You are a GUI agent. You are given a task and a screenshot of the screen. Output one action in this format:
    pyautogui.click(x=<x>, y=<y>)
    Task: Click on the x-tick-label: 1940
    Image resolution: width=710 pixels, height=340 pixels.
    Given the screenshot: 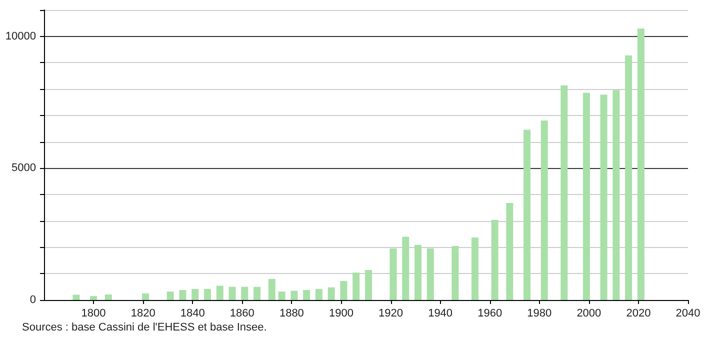 What is the action you would take?
    pyautogui.click(x=440, y=314)
    